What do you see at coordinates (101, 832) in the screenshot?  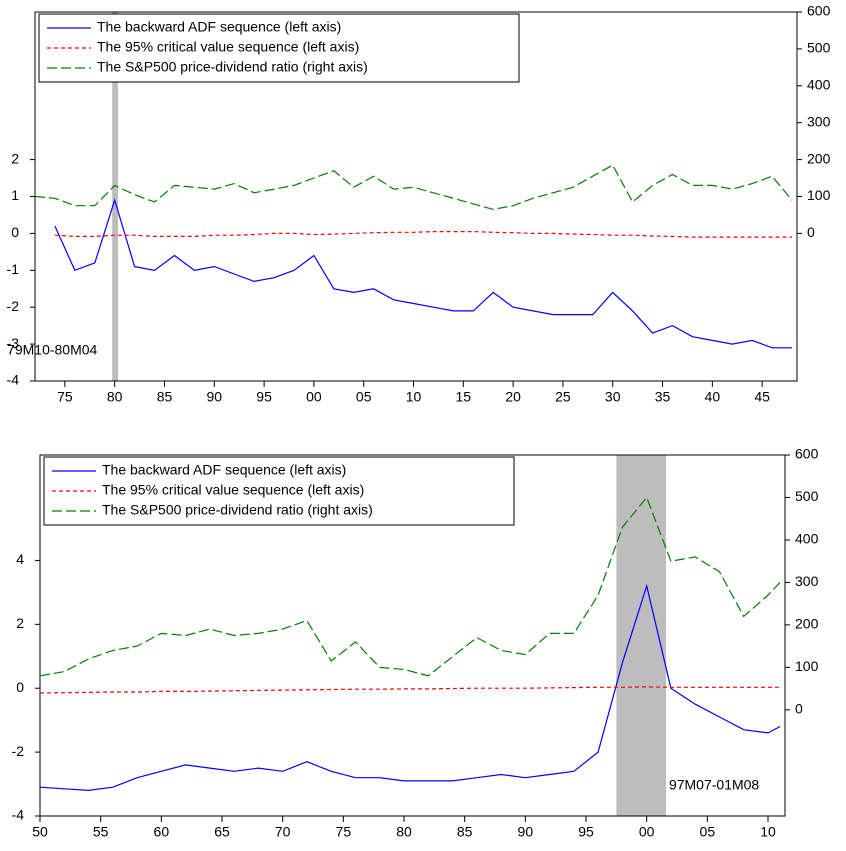 I see `x-tick-label: 55` at bounding box center [101, 832].